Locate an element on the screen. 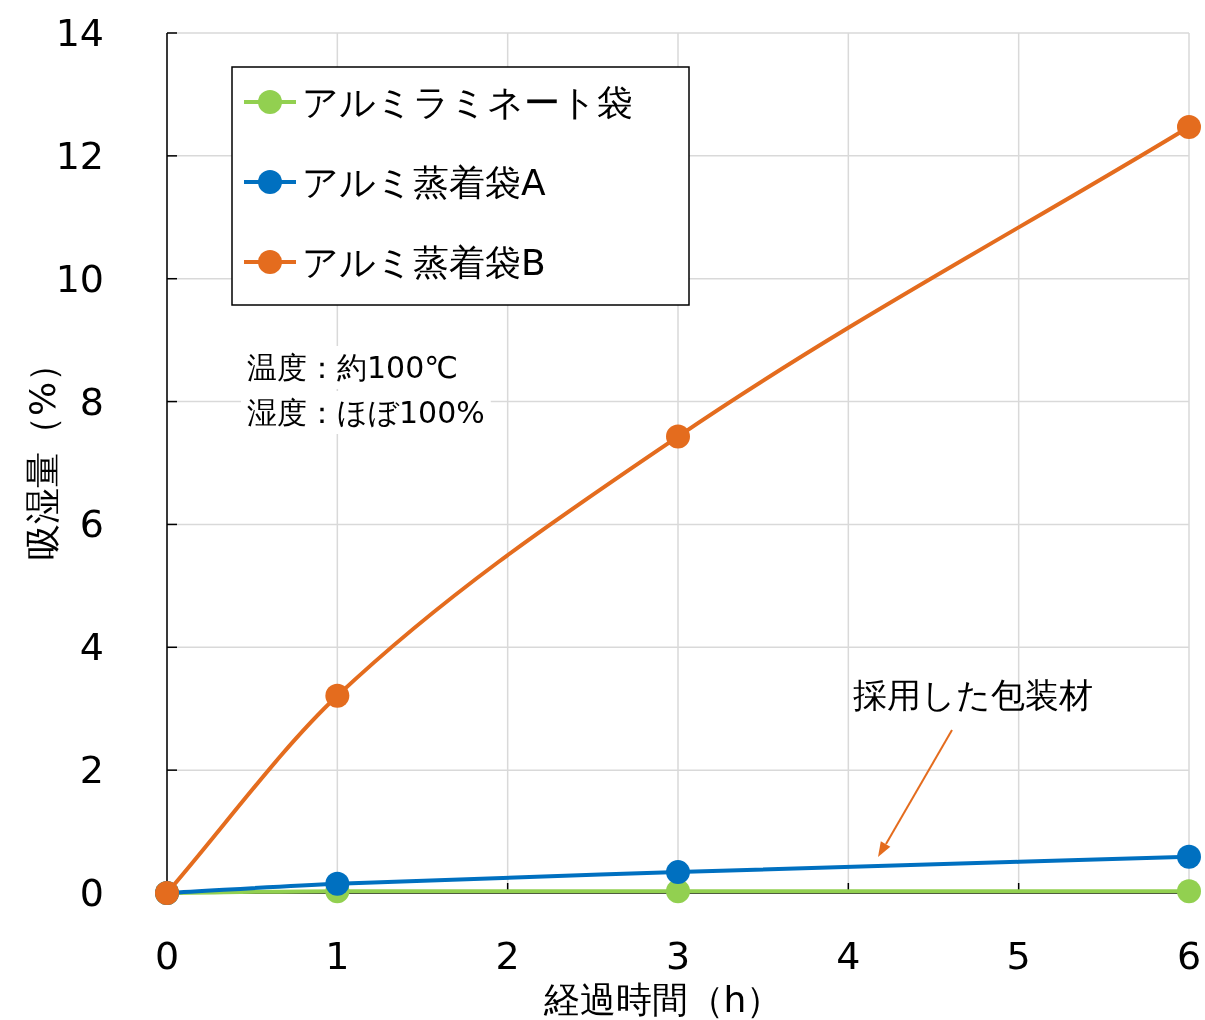 The image size is (1205, 1020). x-tick-label: 3 is located at coordinates (678, 956).